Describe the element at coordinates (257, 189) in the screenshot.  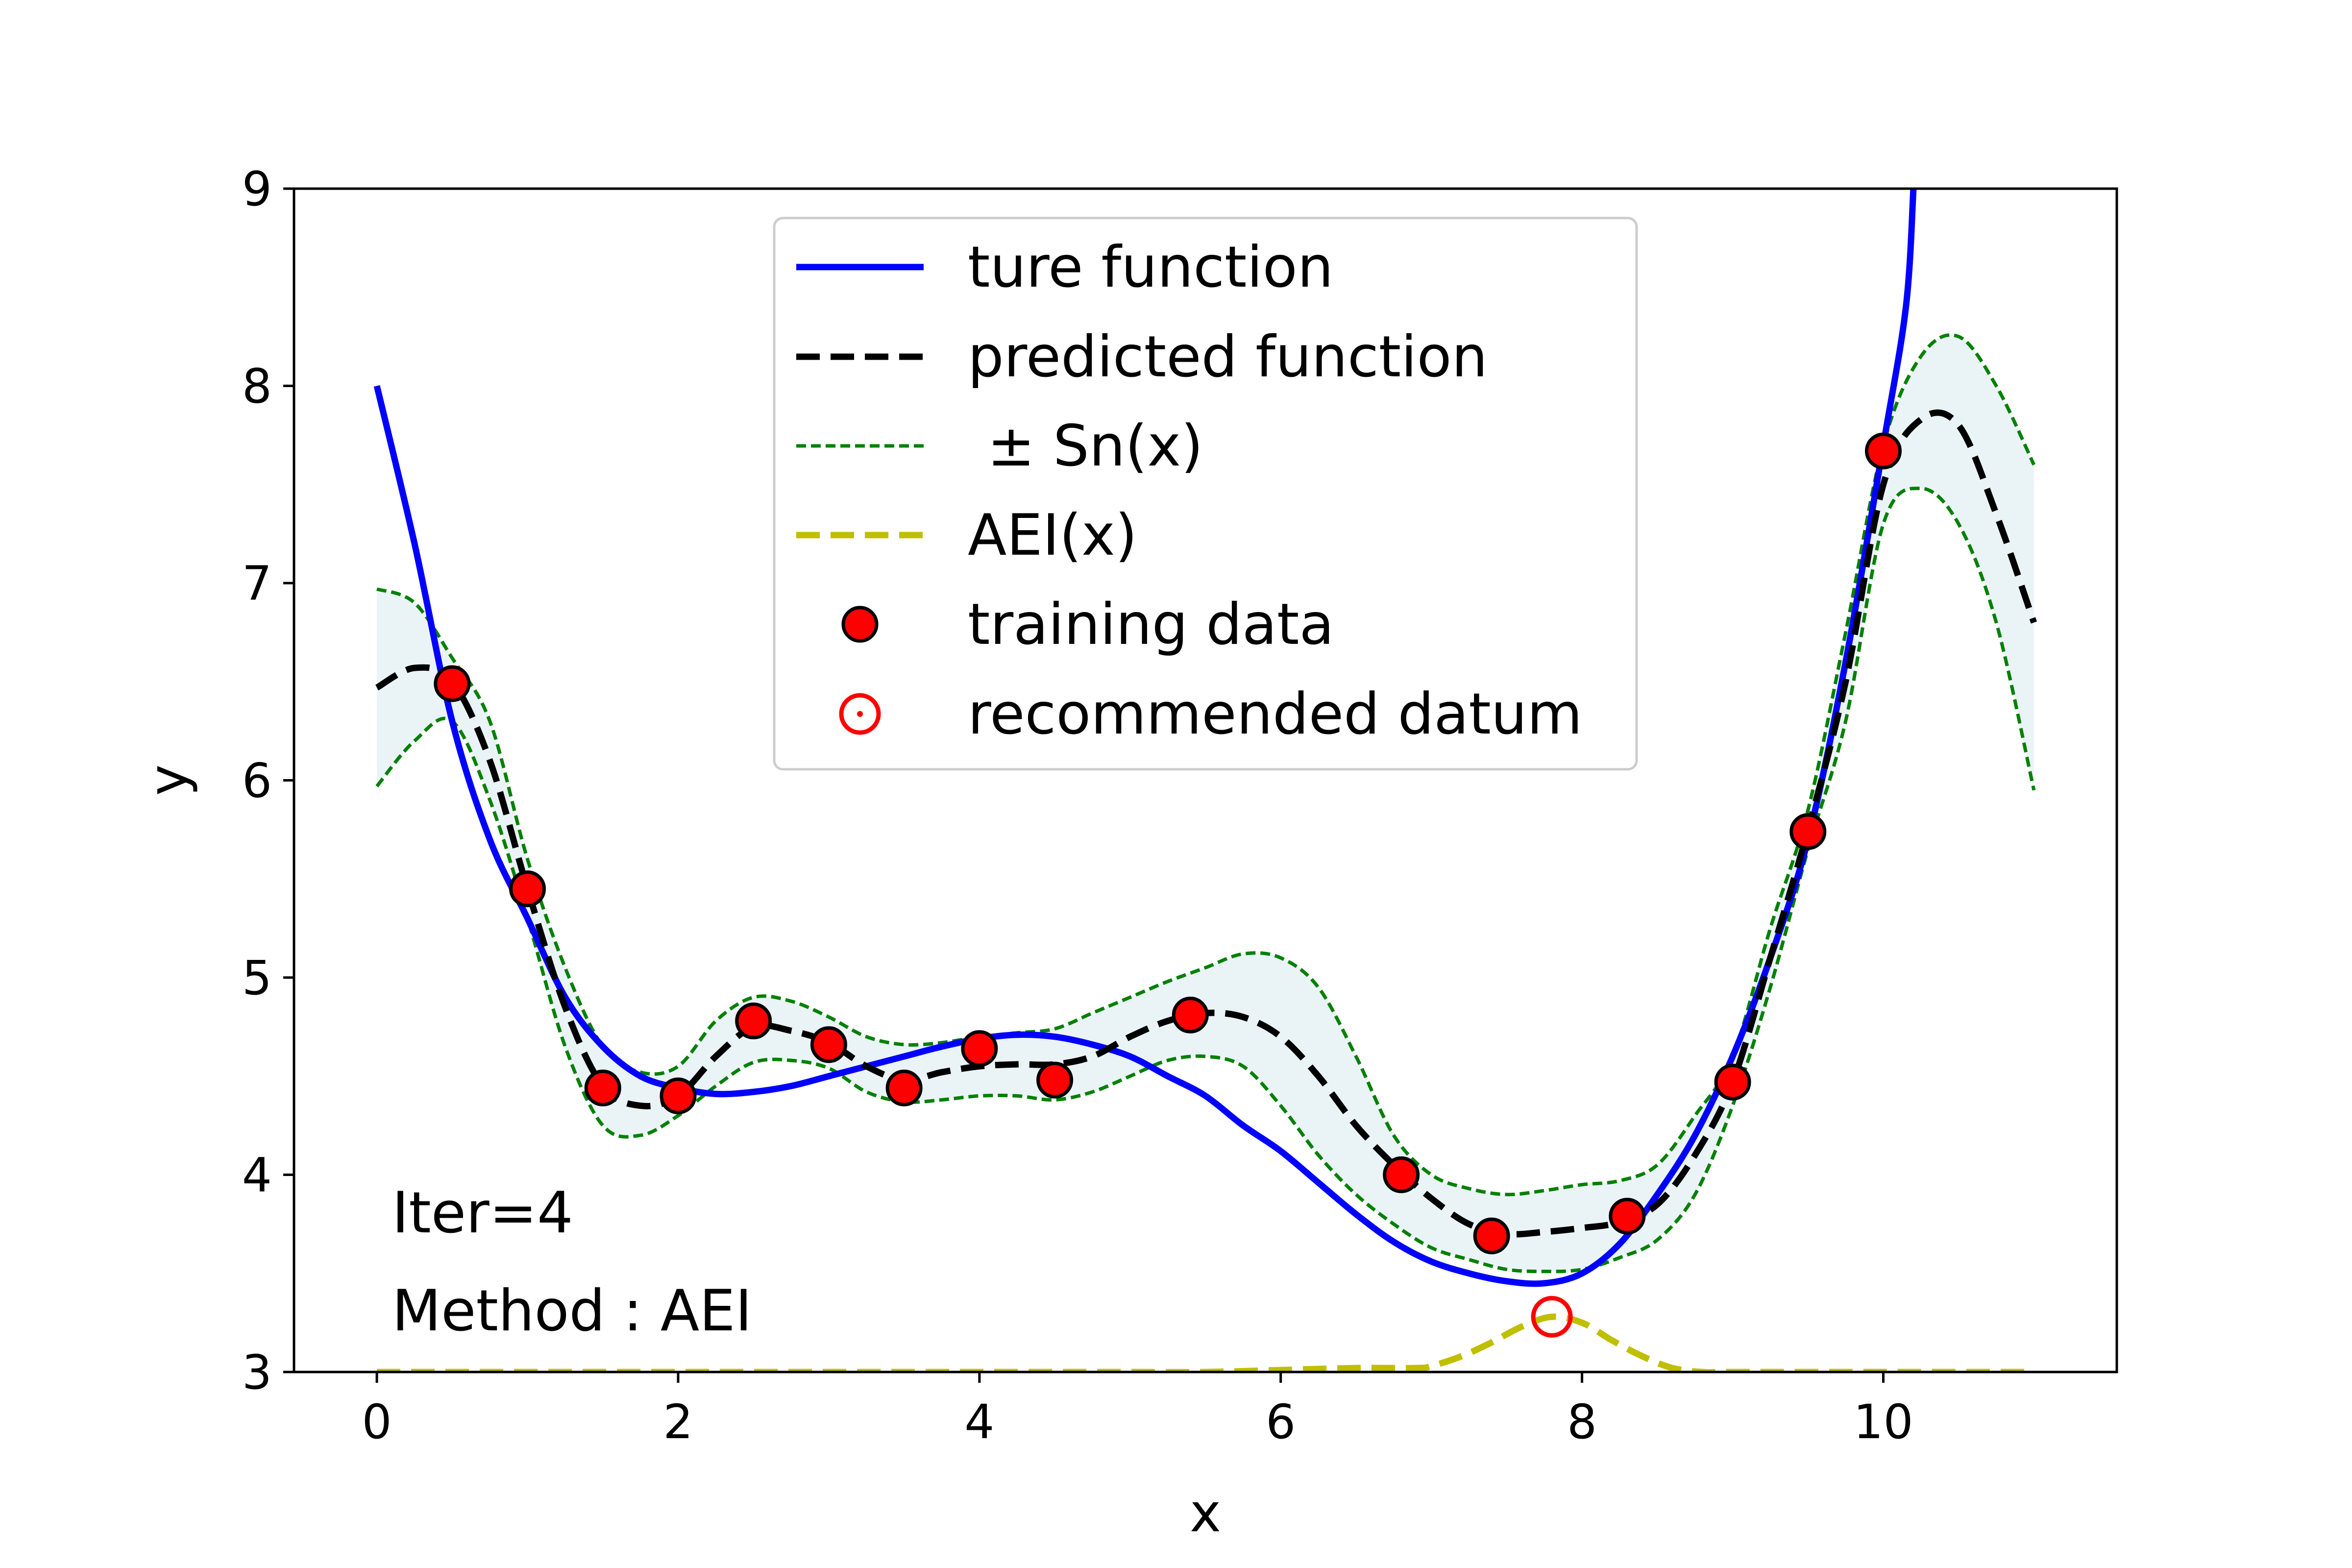
I see `y-tick-label: 9` at that location.